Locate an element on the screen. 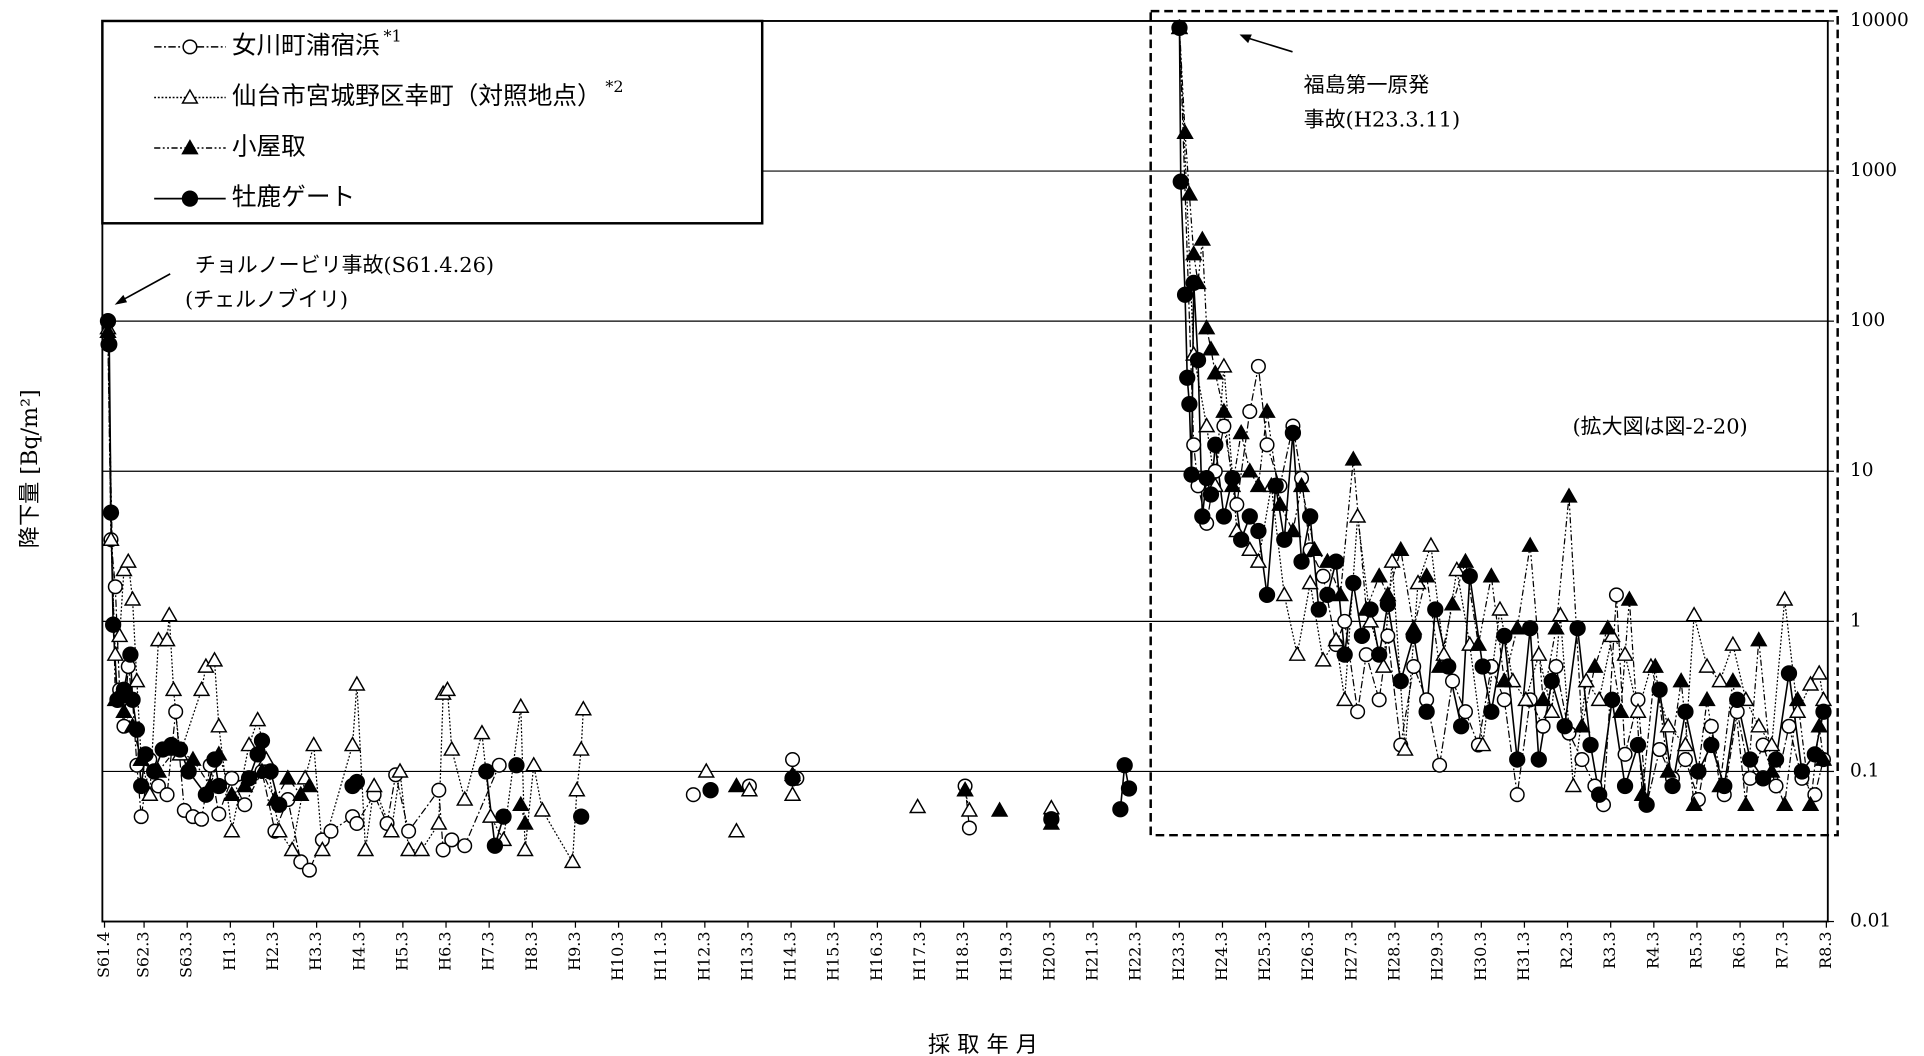  annotation-arrow is located at coordinates (144, 288).